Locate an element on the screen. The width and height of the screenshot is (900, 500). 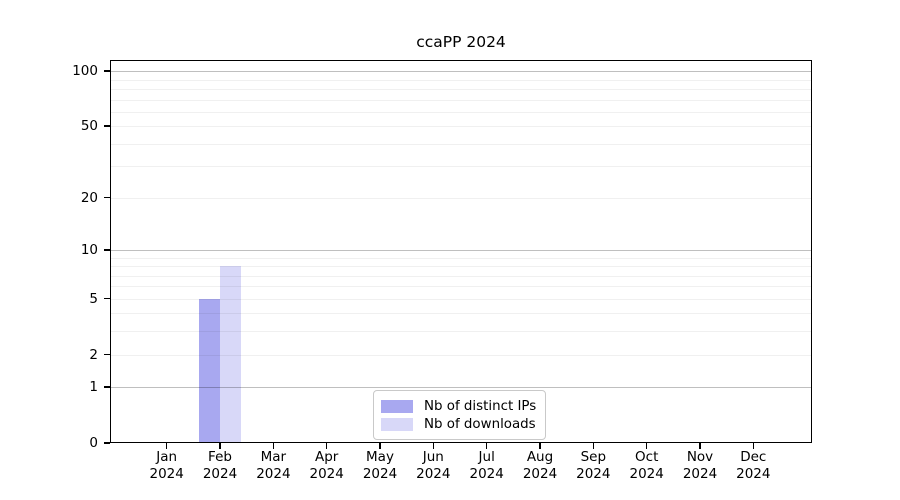
x-tick-label: Sep 2024 is located at coordinates (593, 465).